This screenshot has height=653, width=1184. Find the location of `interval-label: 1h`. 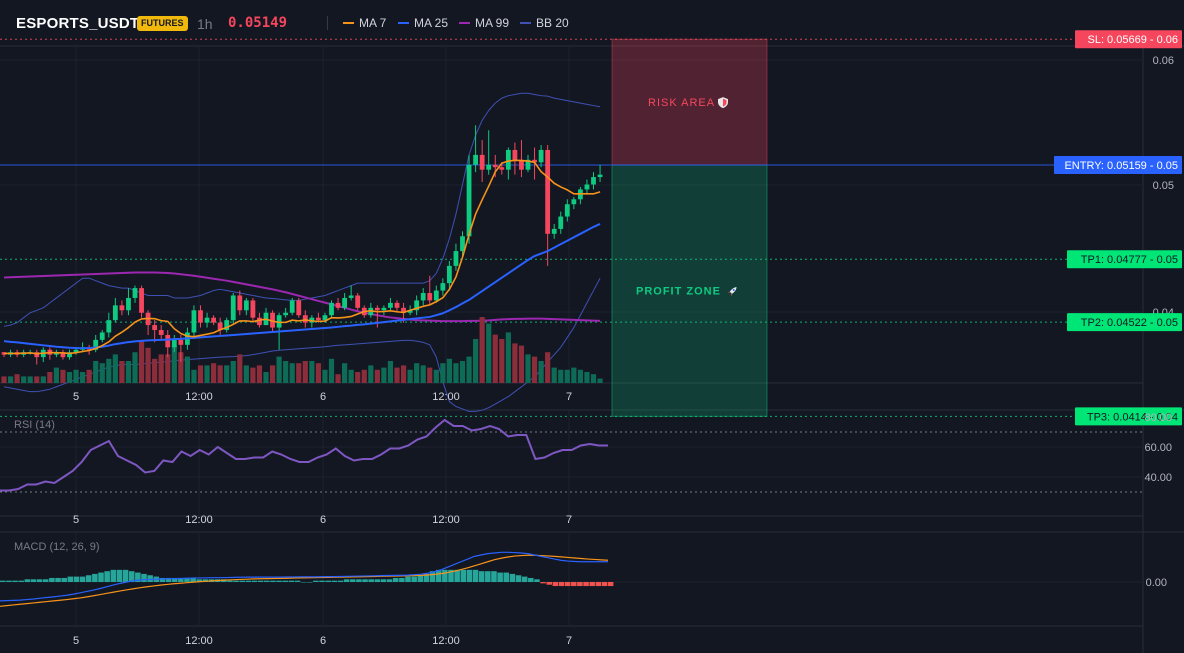

interval-label: 1h is located at coordinates (205, 24).